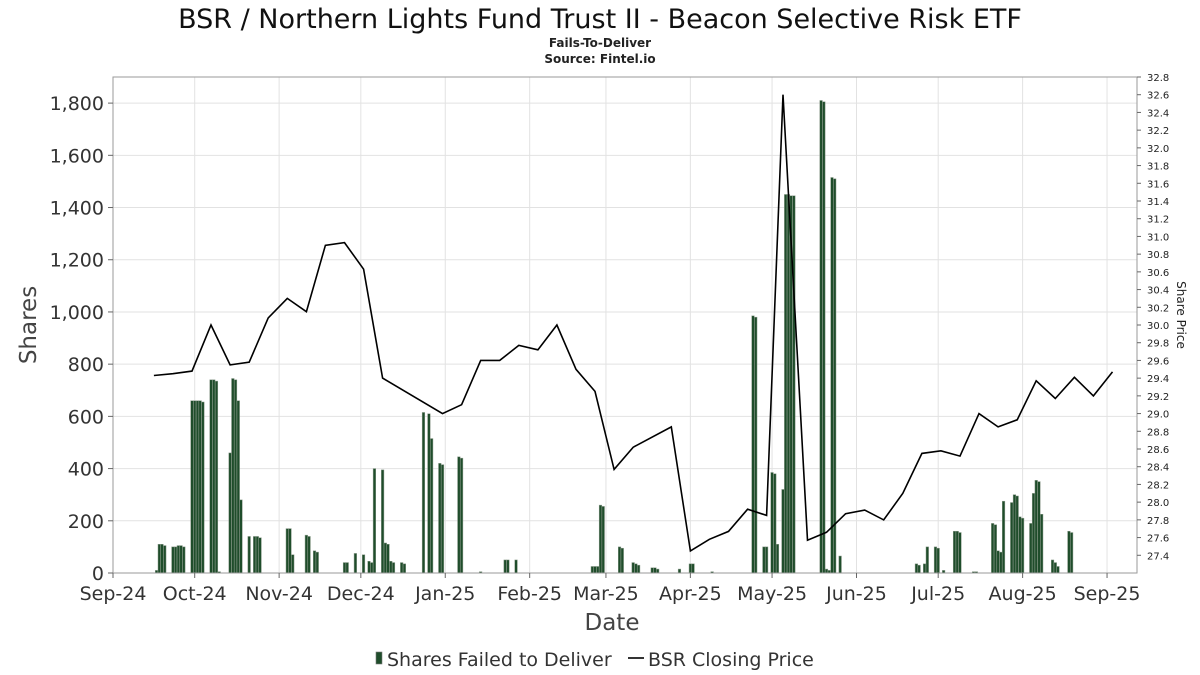  Describe the element at coordinates (606, 594) in the screenshot. I see `x-tick-label: Mar-25` at that location.